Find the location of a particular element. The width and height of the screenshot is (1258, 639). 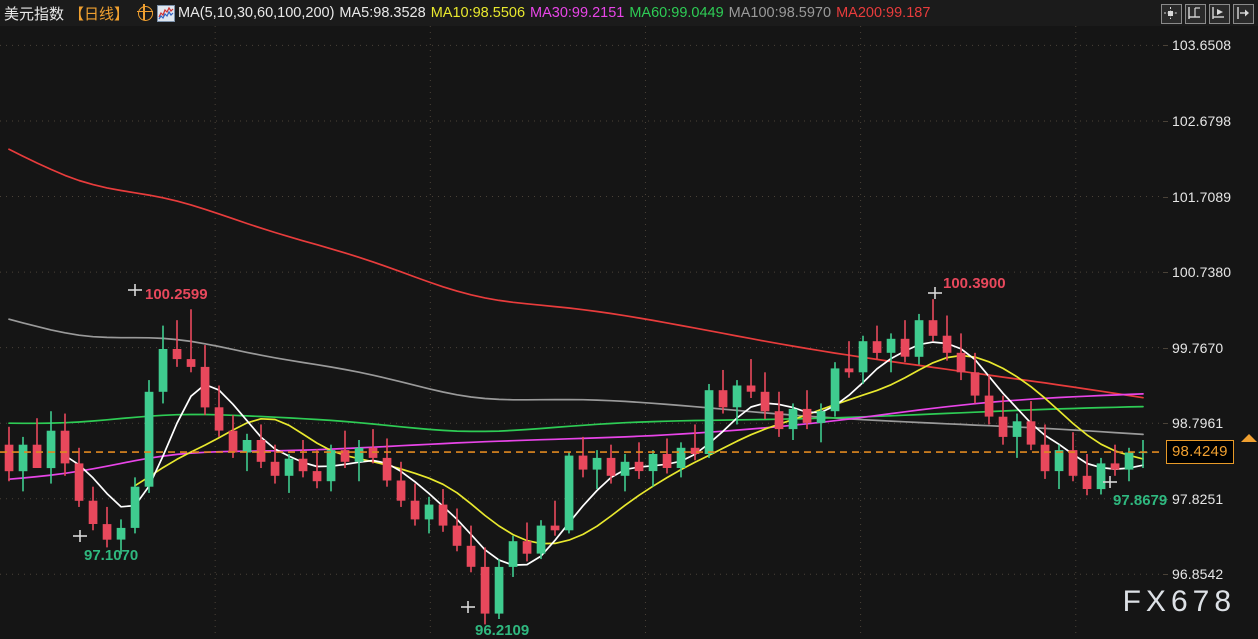

swing-high-right: 100.3900 is located at coordinates (974, 283).